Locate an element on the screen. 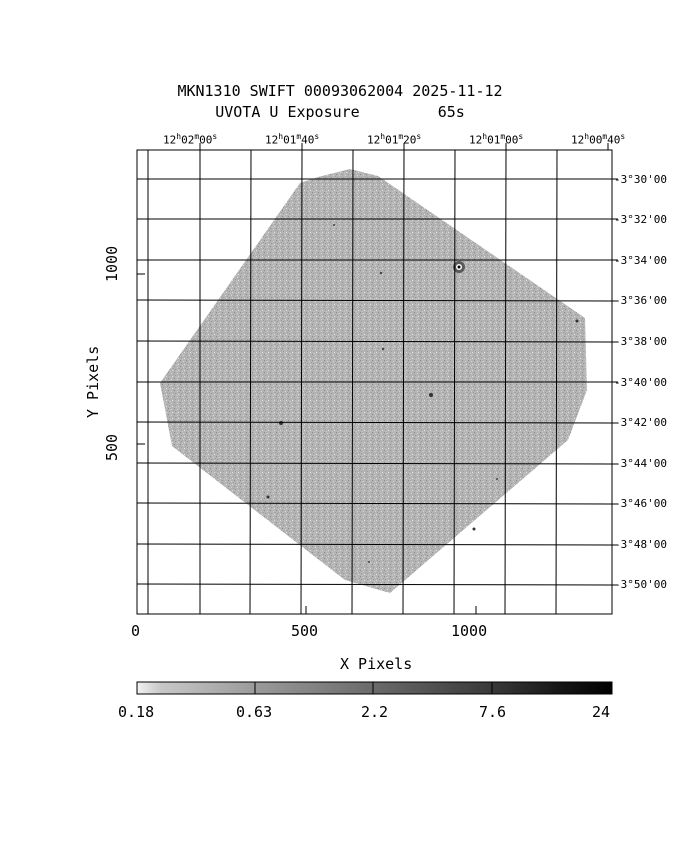  x-tick-label: 1000 is located at coordinates (469, 631).